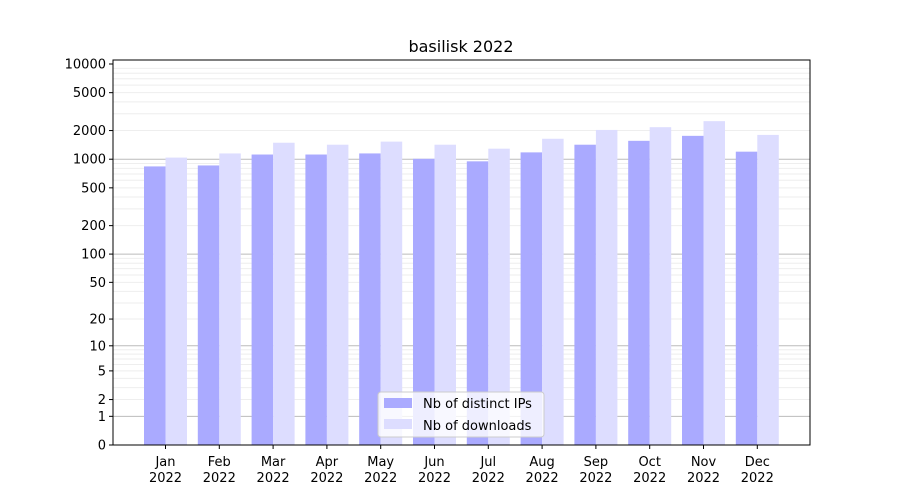 The width and height of the screenshot is (900, 504). What do you see at coordinates (97, 283) in the screenshot?
I see `y-tick-label: 50` at bounding box center [97, 283].